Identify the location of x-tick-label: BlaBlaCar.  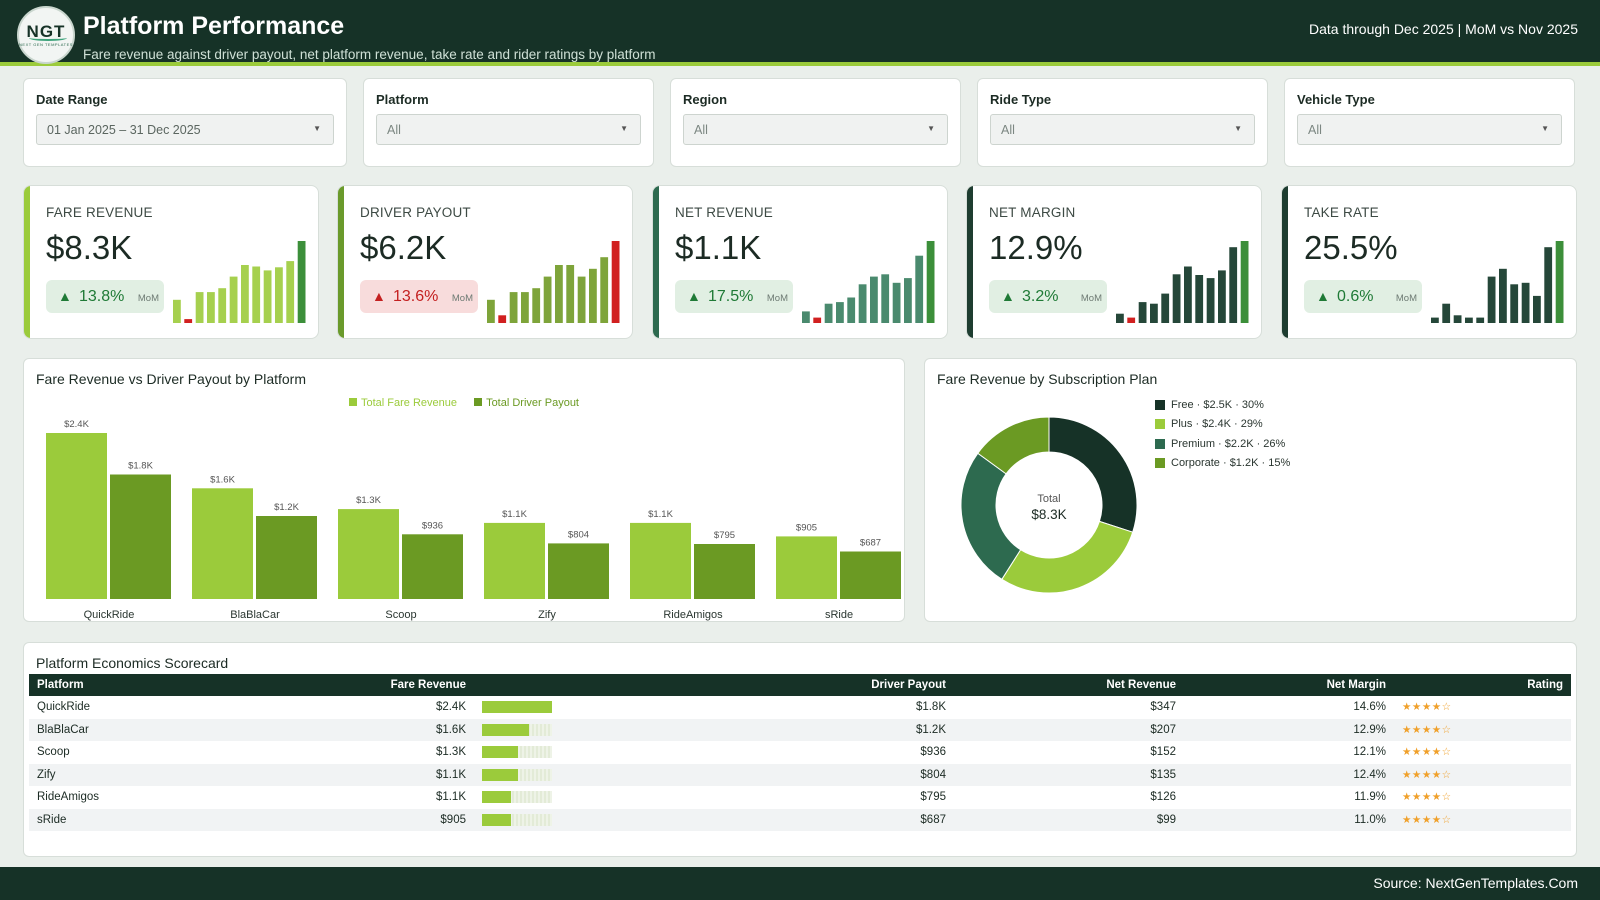
(255, 615).